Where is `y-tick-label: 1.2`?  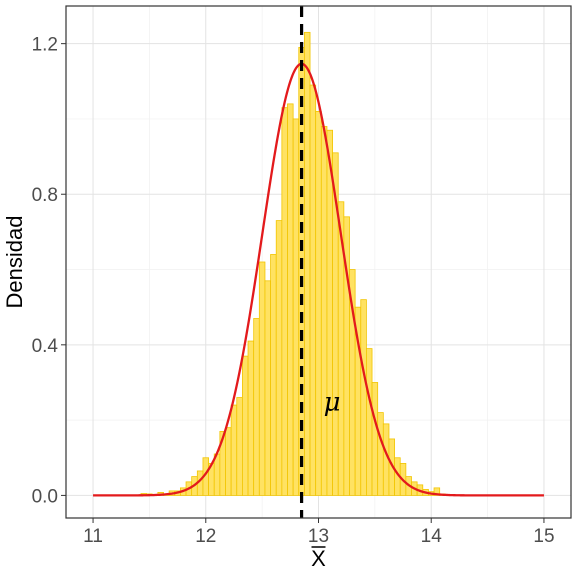 y-tick-label: 1.2 is located at coordinates (45, 45).